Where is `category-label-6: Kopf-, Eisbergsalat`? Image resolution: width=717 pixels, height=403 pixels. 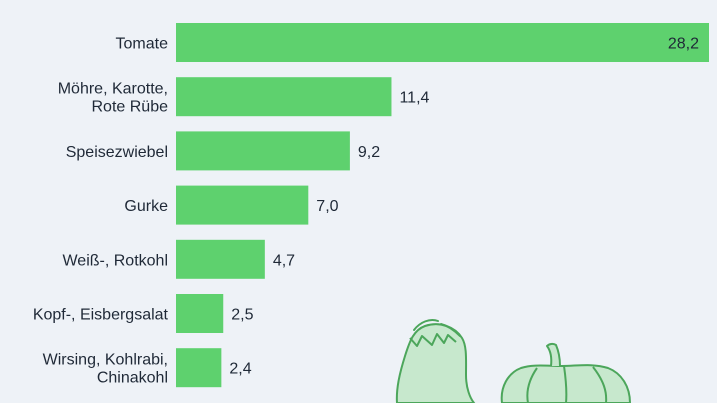
category-label-6: Kopf-, Eisbergsalat is located at coordinates (101, 315).